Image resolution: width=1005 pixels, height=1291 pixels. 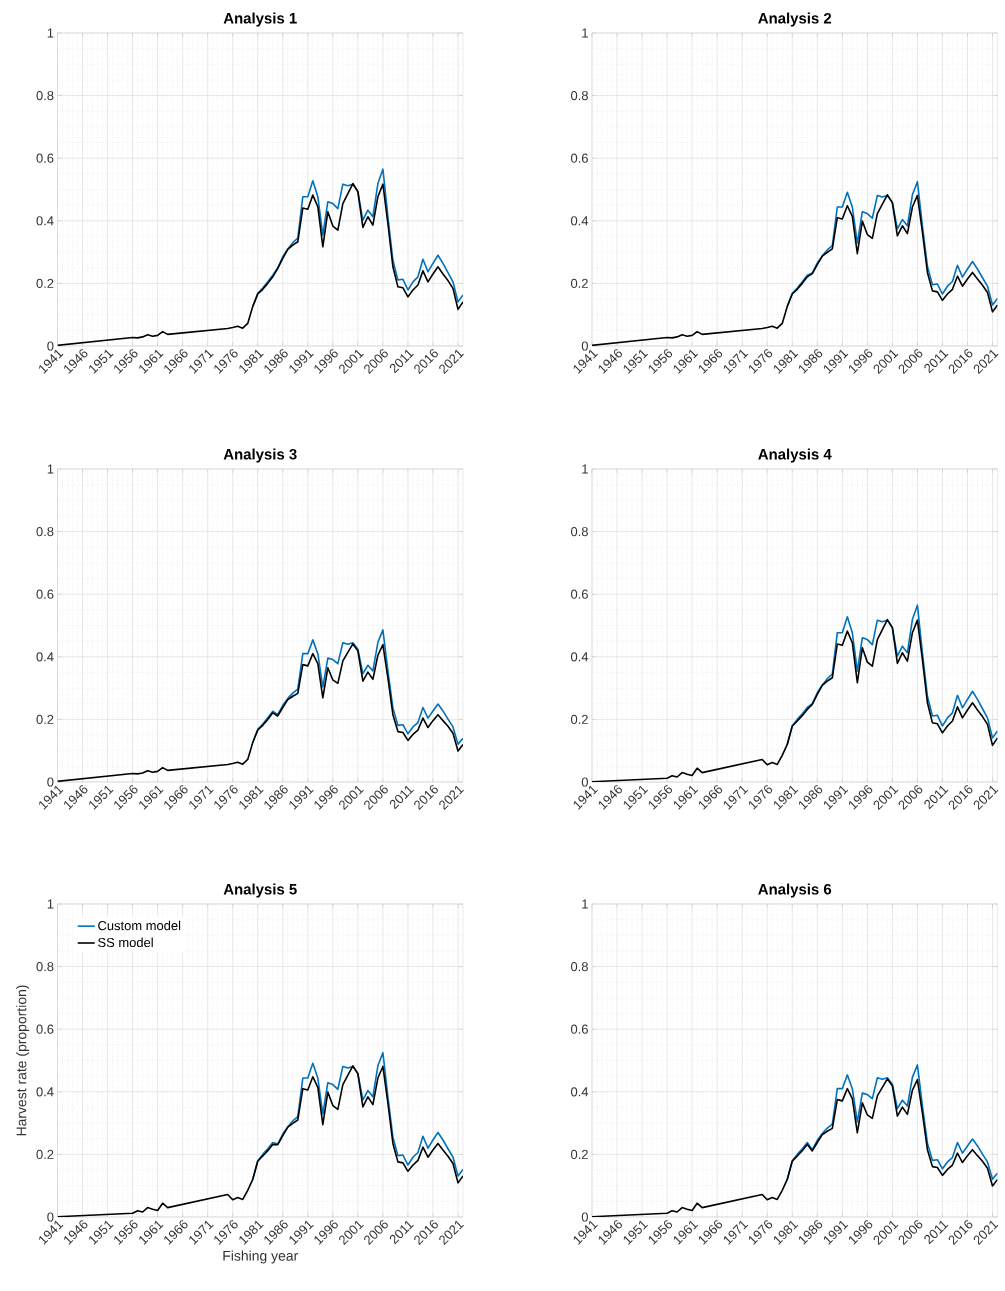 I want to click on chart-title: Analysis 3, so click(x=260, y=455).